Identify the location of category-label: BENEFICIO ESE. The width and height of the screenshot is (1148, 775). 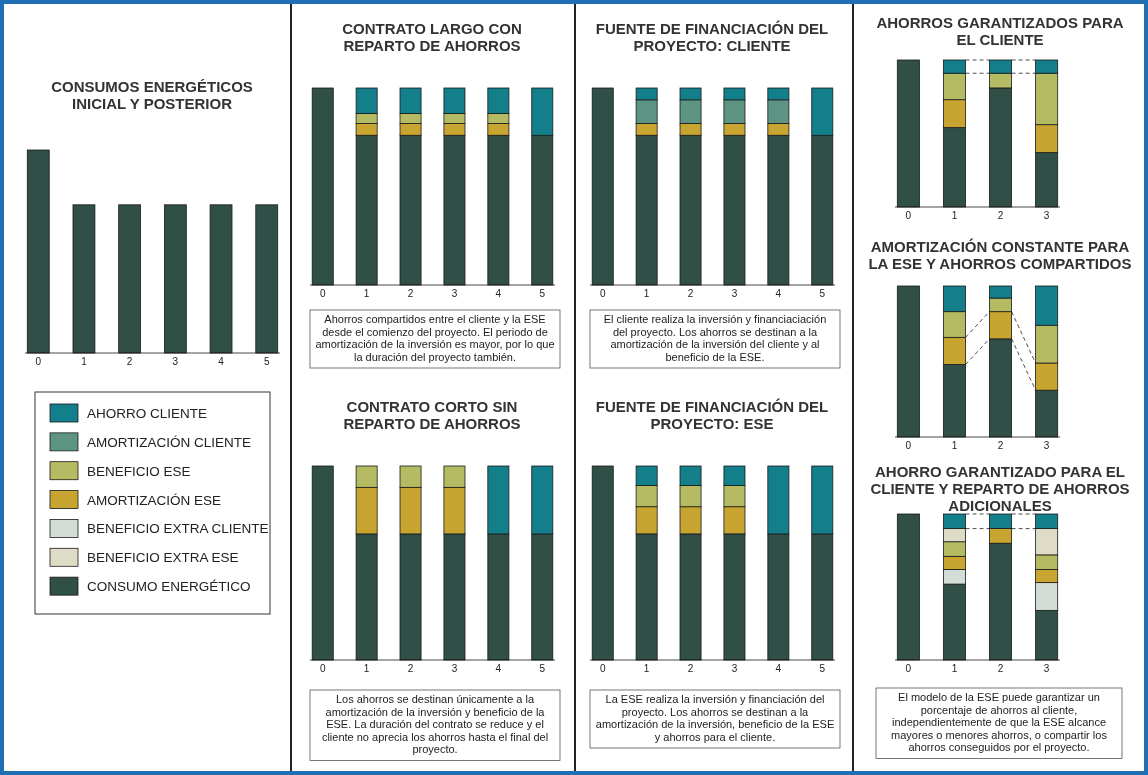
(139, 471).